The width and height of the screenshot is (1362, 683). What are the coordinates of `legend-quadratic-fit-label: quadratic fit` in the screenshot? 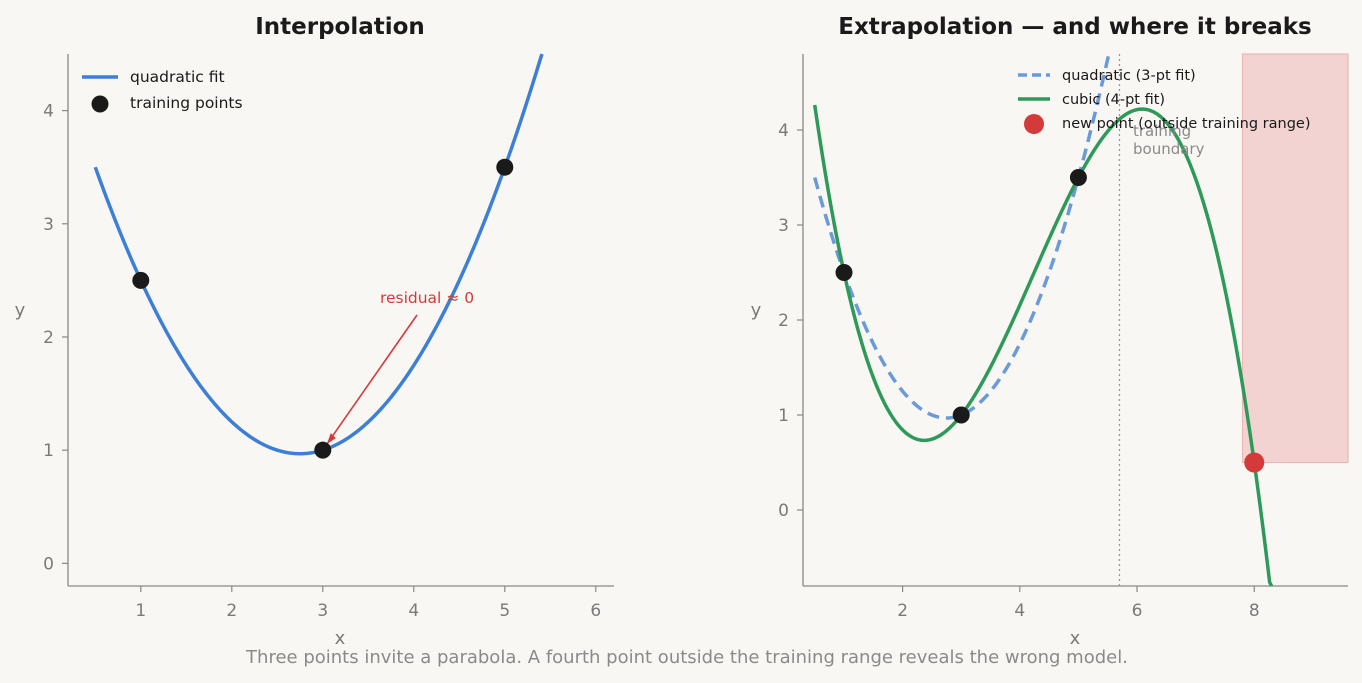 It's located at (177, 77).